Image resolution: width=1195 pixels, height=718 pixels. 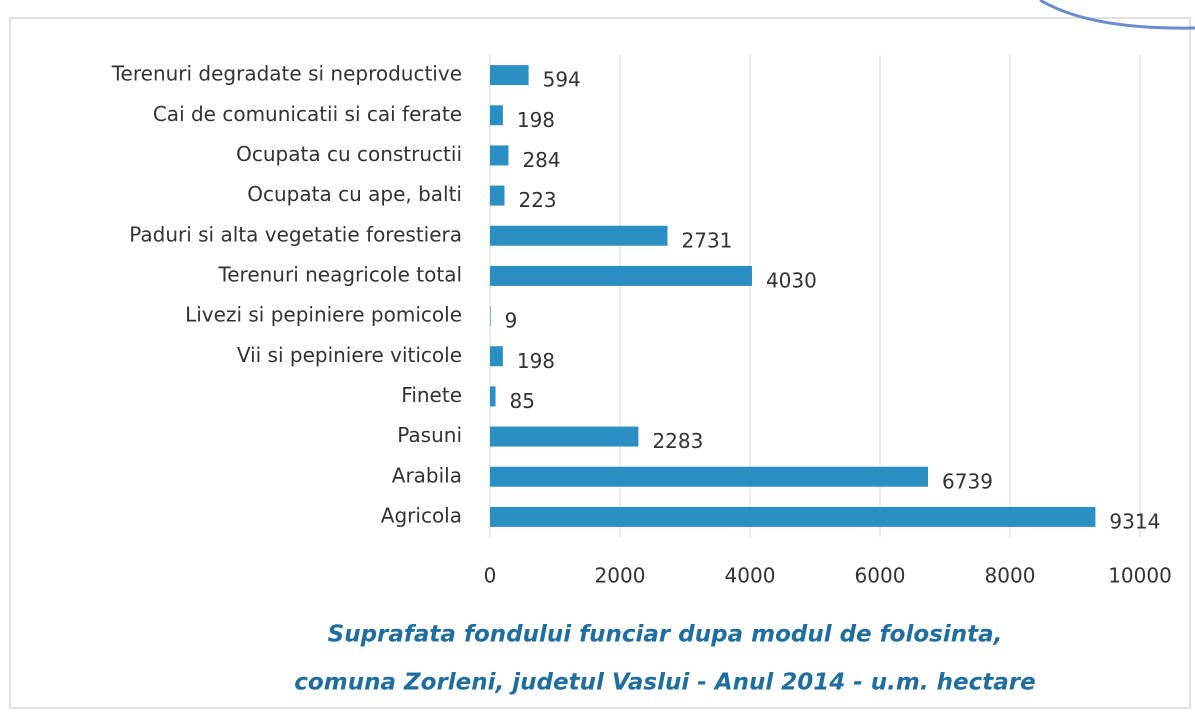 What do you see at coordinates (421, 515) in the screenshot?
I see `y-tick-label: Agricola` at bounding box center [421, 515].